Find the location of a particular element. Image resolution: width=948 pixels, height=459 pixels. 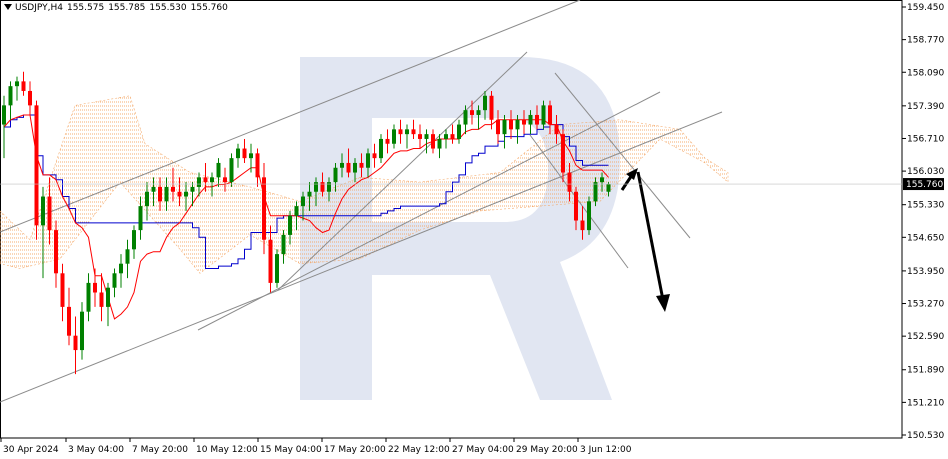

y-tick-label: 155.330 is located at coordinates (925, 206).